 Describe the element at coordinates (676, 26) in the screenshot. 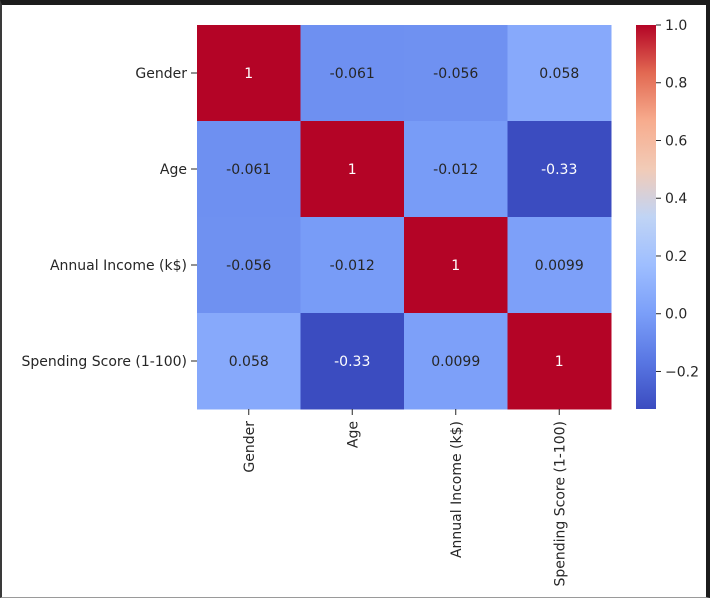

I see `colorbar-tick-label: 1.0` at that location.